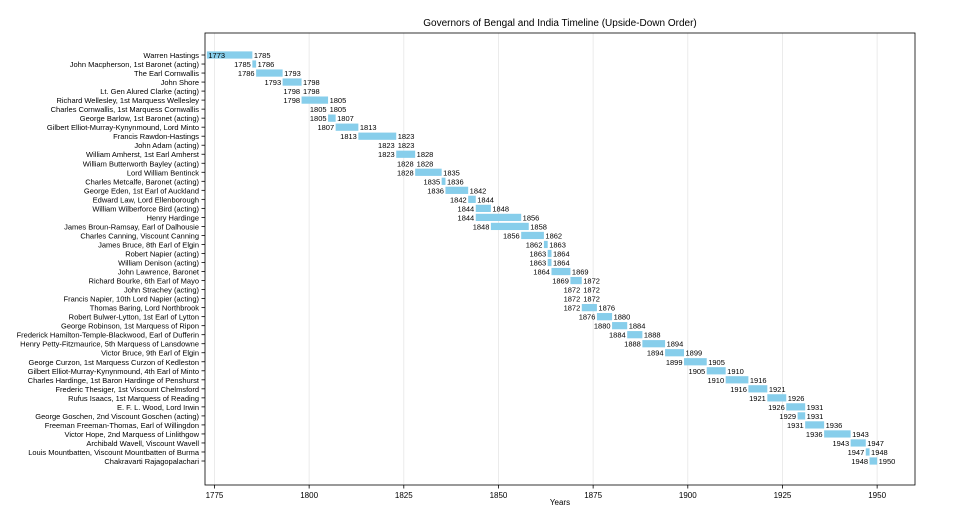 This screenshot has height=512, width=960. I want to click on bar-end-label: 1793, so click(292, 73).